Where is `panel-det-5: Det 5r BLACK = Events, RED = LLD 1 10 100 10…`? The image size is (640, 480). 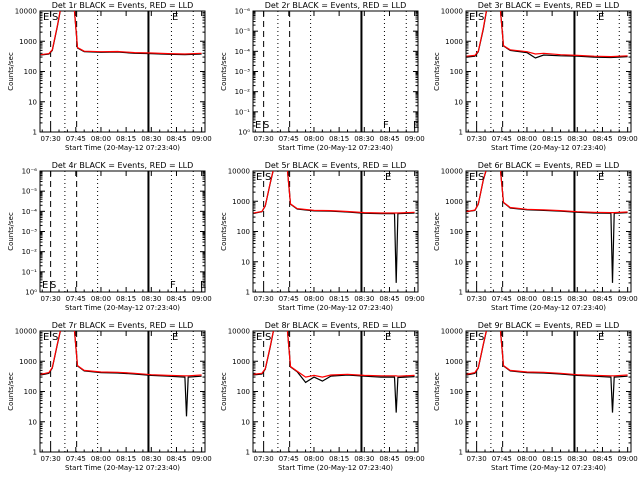
panel-det-5: Det 5r BLACK = Events, RED = LLD 1 10 100 10… is located at coordinates (322, 236).